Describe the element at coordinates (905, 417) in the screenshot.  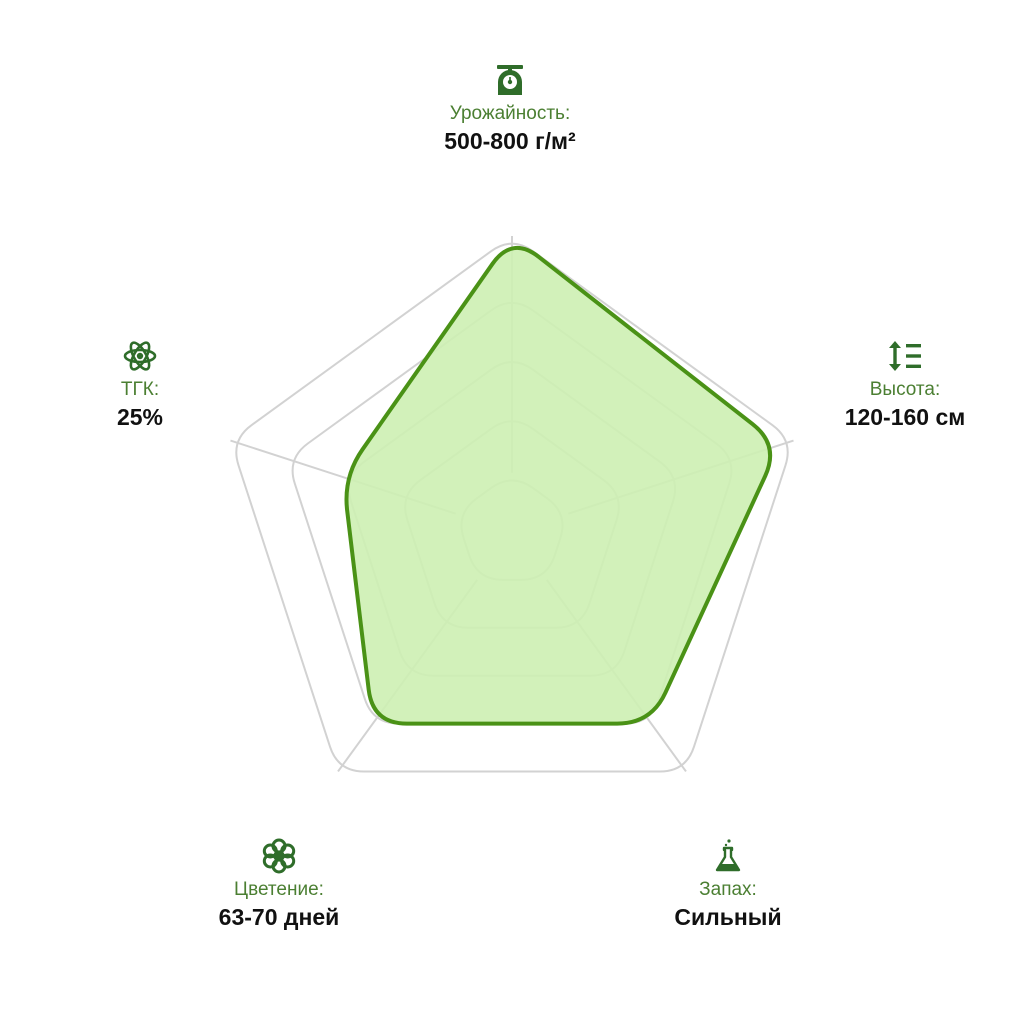
I see `axis-value-height: 120-160 см` at that location.